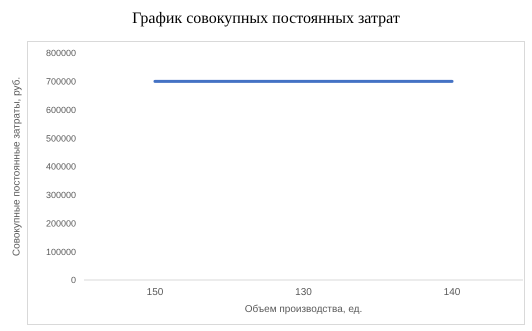  What do you see at coordinates (73, 280) in the screenshot?
I see `y-tick-label: 0` at bounding box center [73, 280].